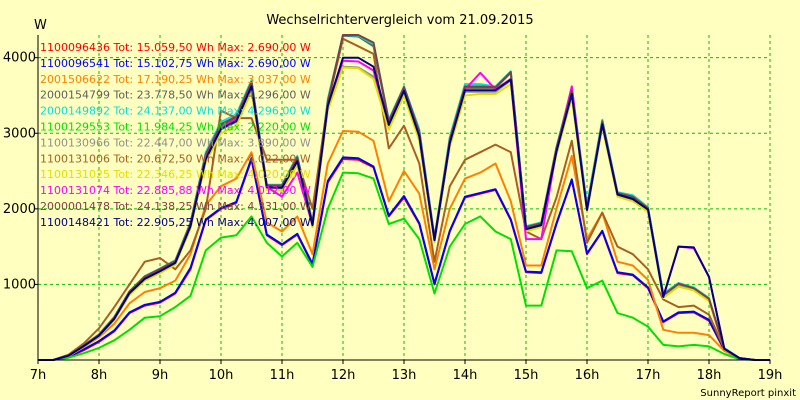 The height and width of the screenshot is (400, 800). I want to click on x-tick-label: 8h, so click(99, 375).